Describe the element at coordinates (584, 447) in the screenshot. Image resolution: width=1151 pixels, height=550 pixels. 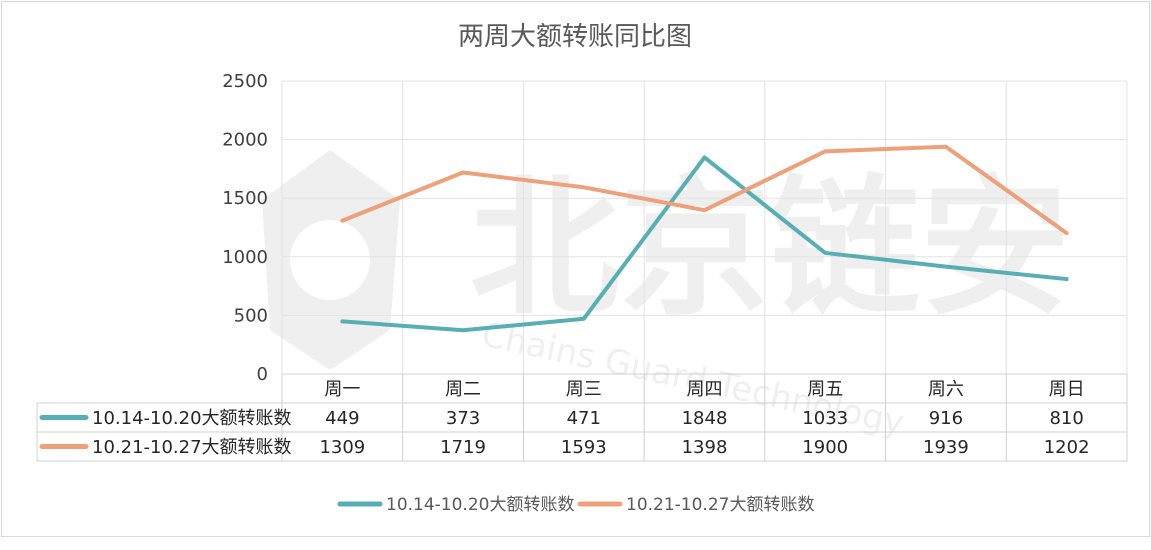
I see `table-value-cell: 1593` at that location.